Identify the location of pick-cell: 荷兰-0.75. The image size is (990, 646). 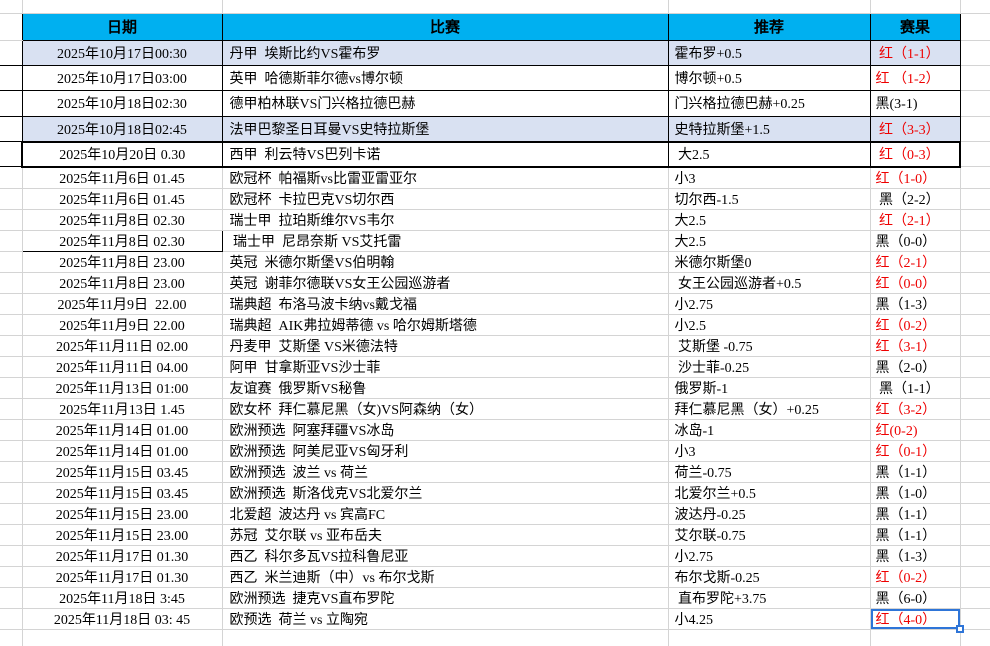
(769, 472).